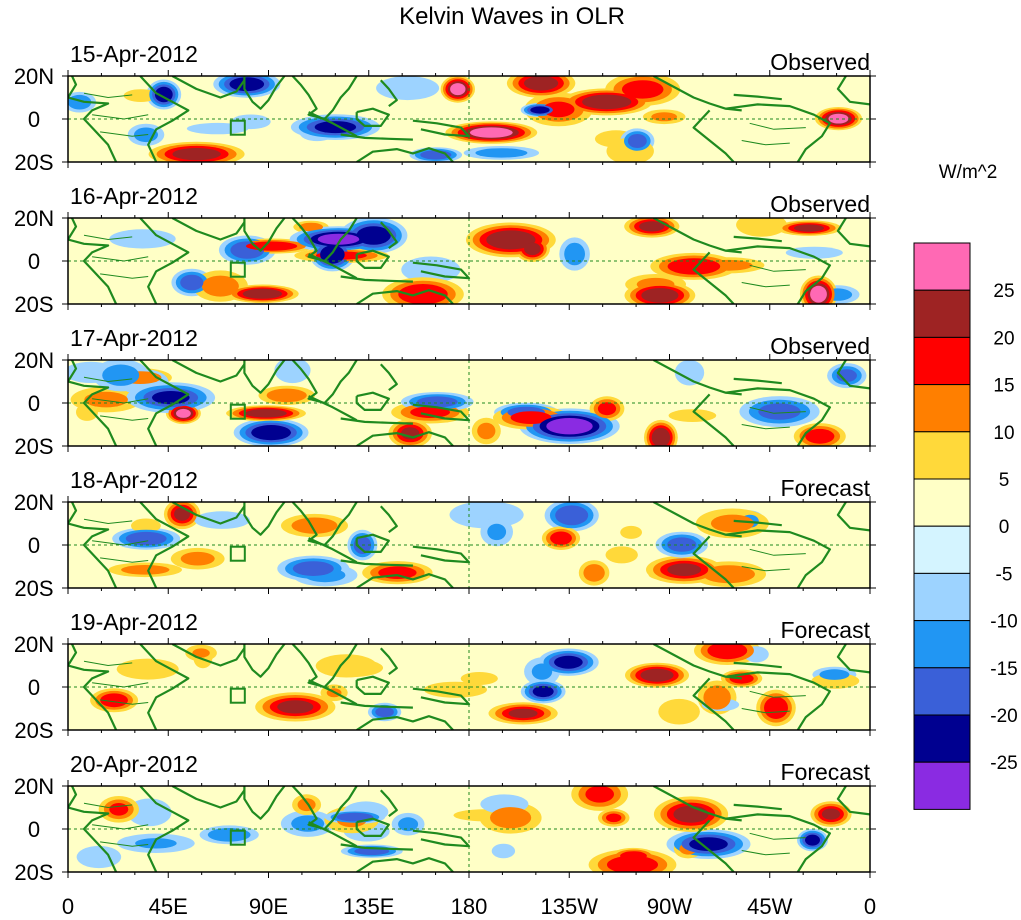  What do you see at coordinates (1003, 622) in the screenshot?
I see `colorbar-label: -10` at bounding box center [1003, 622].